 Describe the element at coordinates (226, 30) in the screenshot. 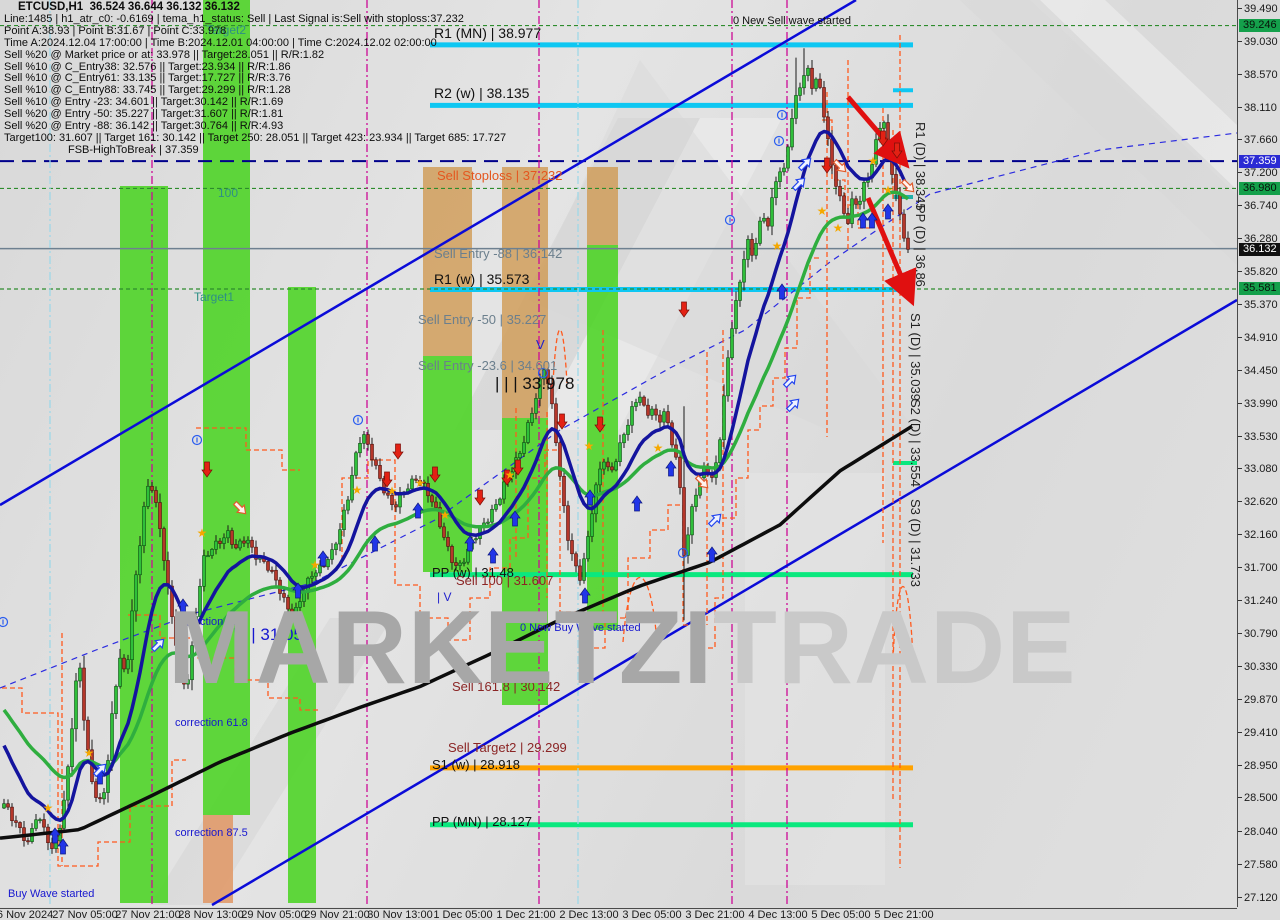

I see `annotation-label: Target2` at that location.